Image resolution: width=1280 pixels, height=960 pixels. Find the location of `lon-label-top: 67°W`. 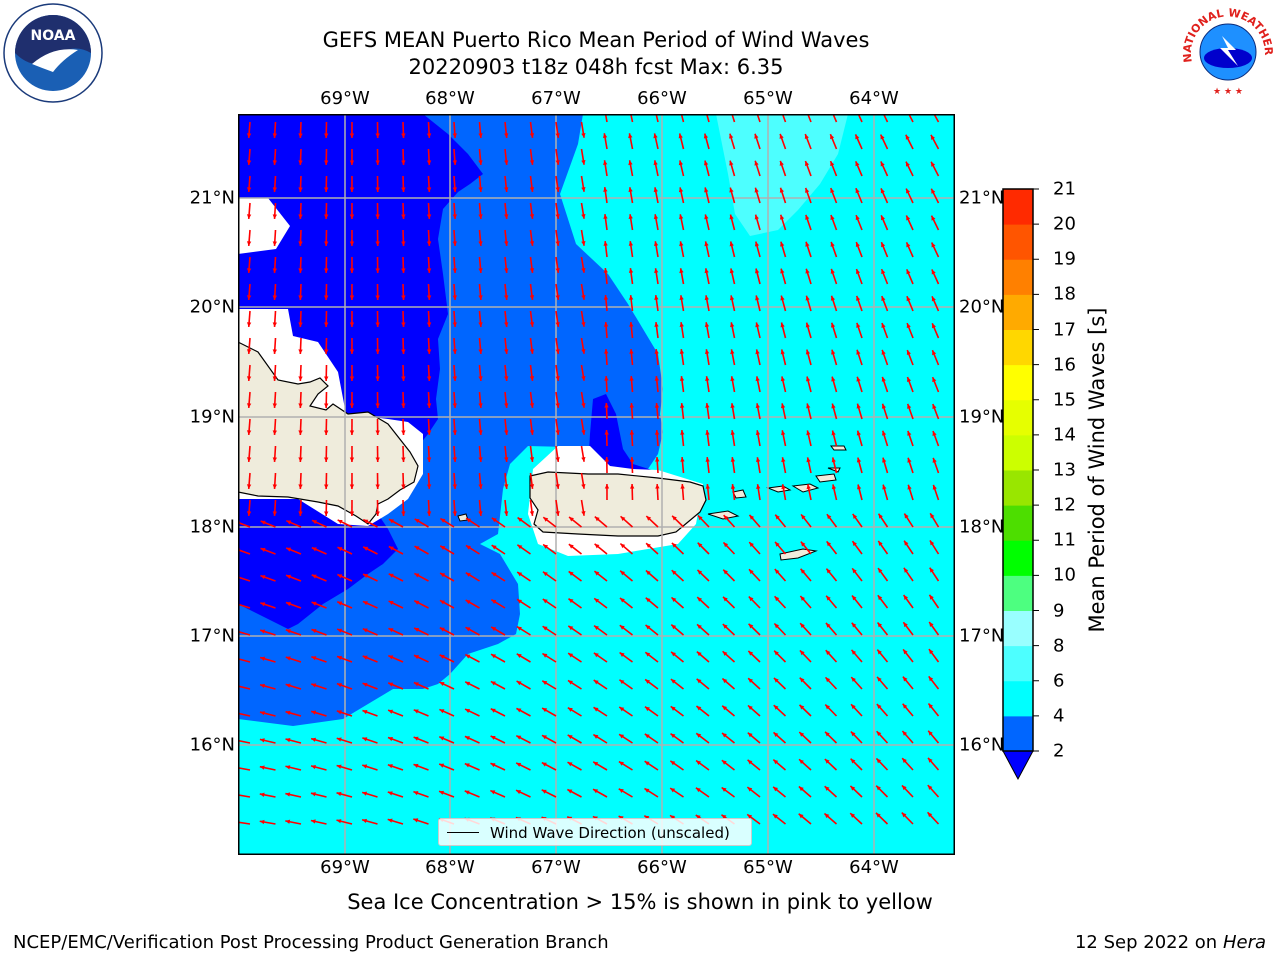

lon-label-top: 67°W is located at coordinates (556, 98).